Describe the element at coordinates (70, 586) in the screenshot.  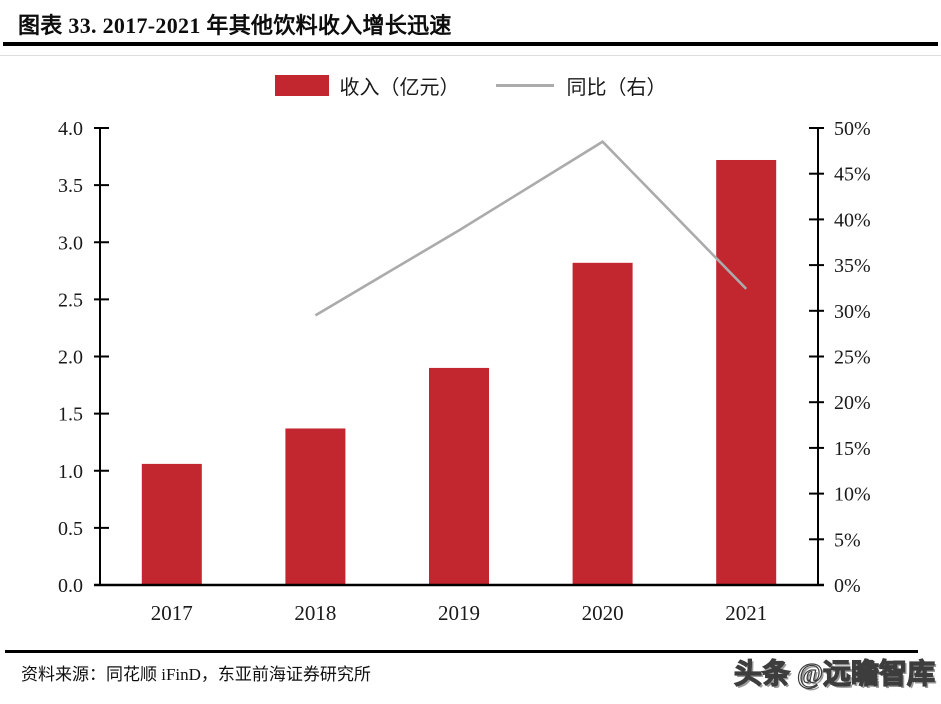
I see `left-axis-tick-label: 0.0` at that location.